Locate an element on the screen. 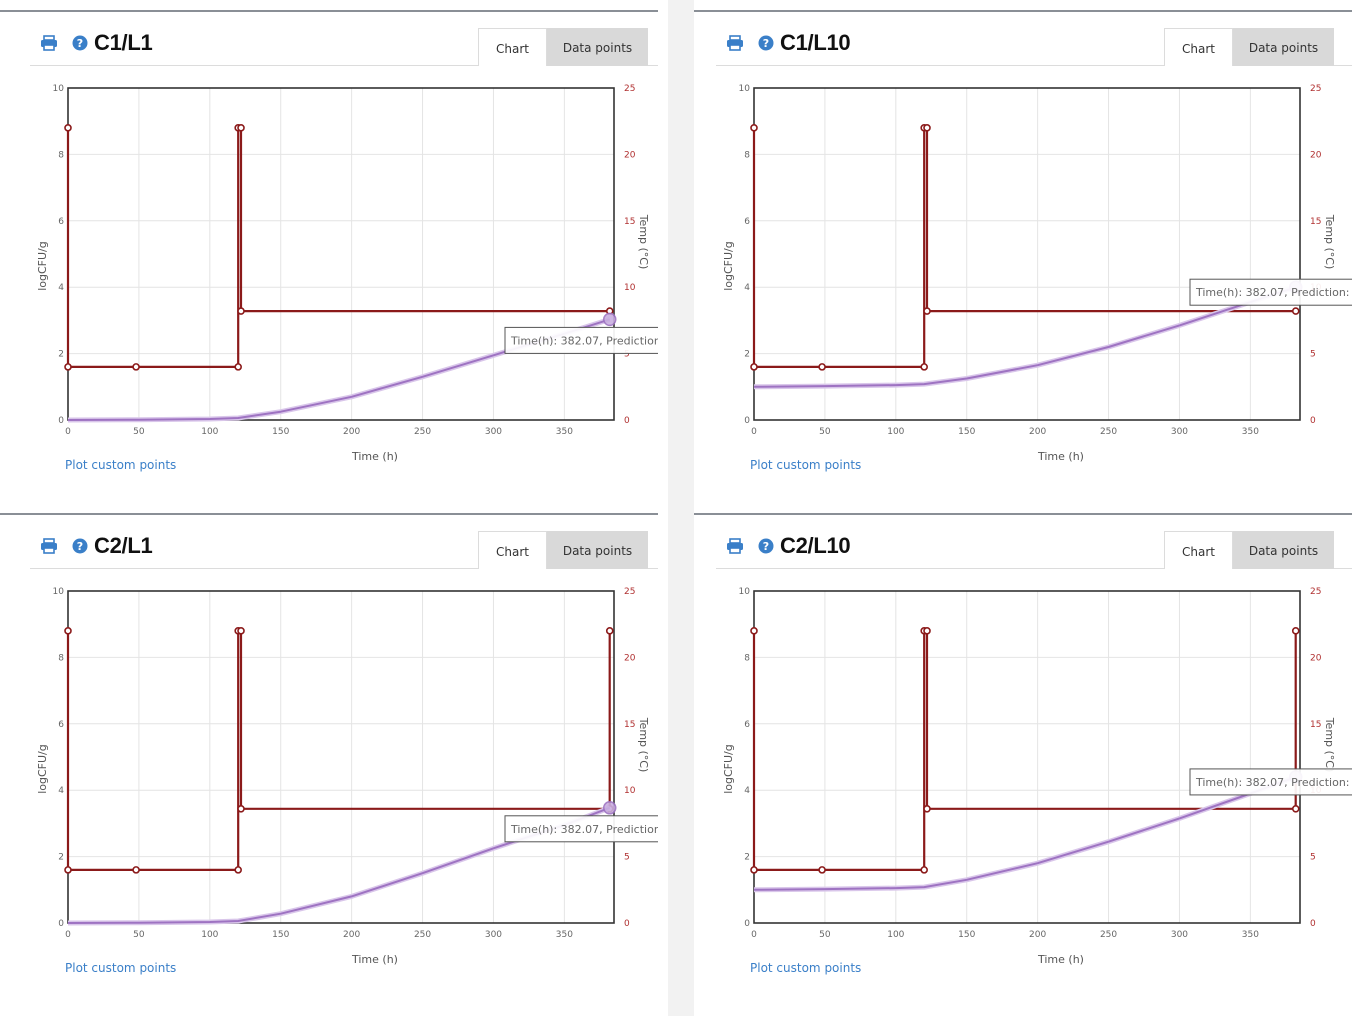 This screenshot has height=1016, width=1352. panel-title: C1/L1 is located at coordinates (123, 42).